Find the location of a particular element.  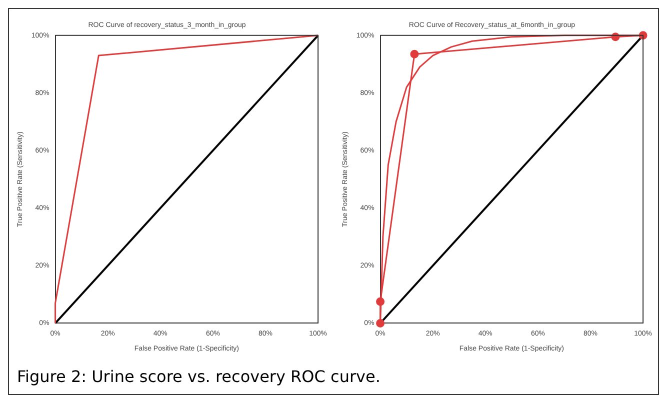

caption: Figure 2: Urine score vs. recovery ROC curve. is located at coordinates (199, 377).